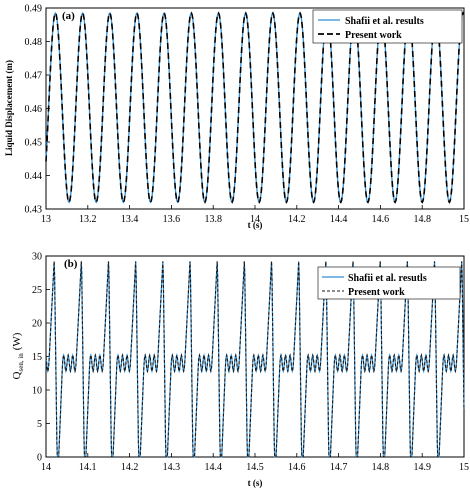 The width and height of the screenshot is (470, 489). I want to click on x-tick-label-b: 14.6, so click(297, 467).